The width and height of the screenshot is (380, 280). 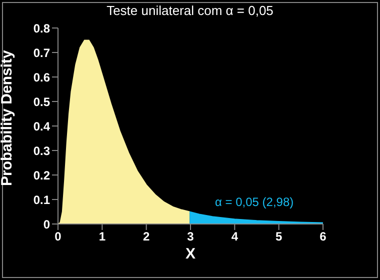 I want to click on y-tick-label: 0.1, so click(x=41, y=199).